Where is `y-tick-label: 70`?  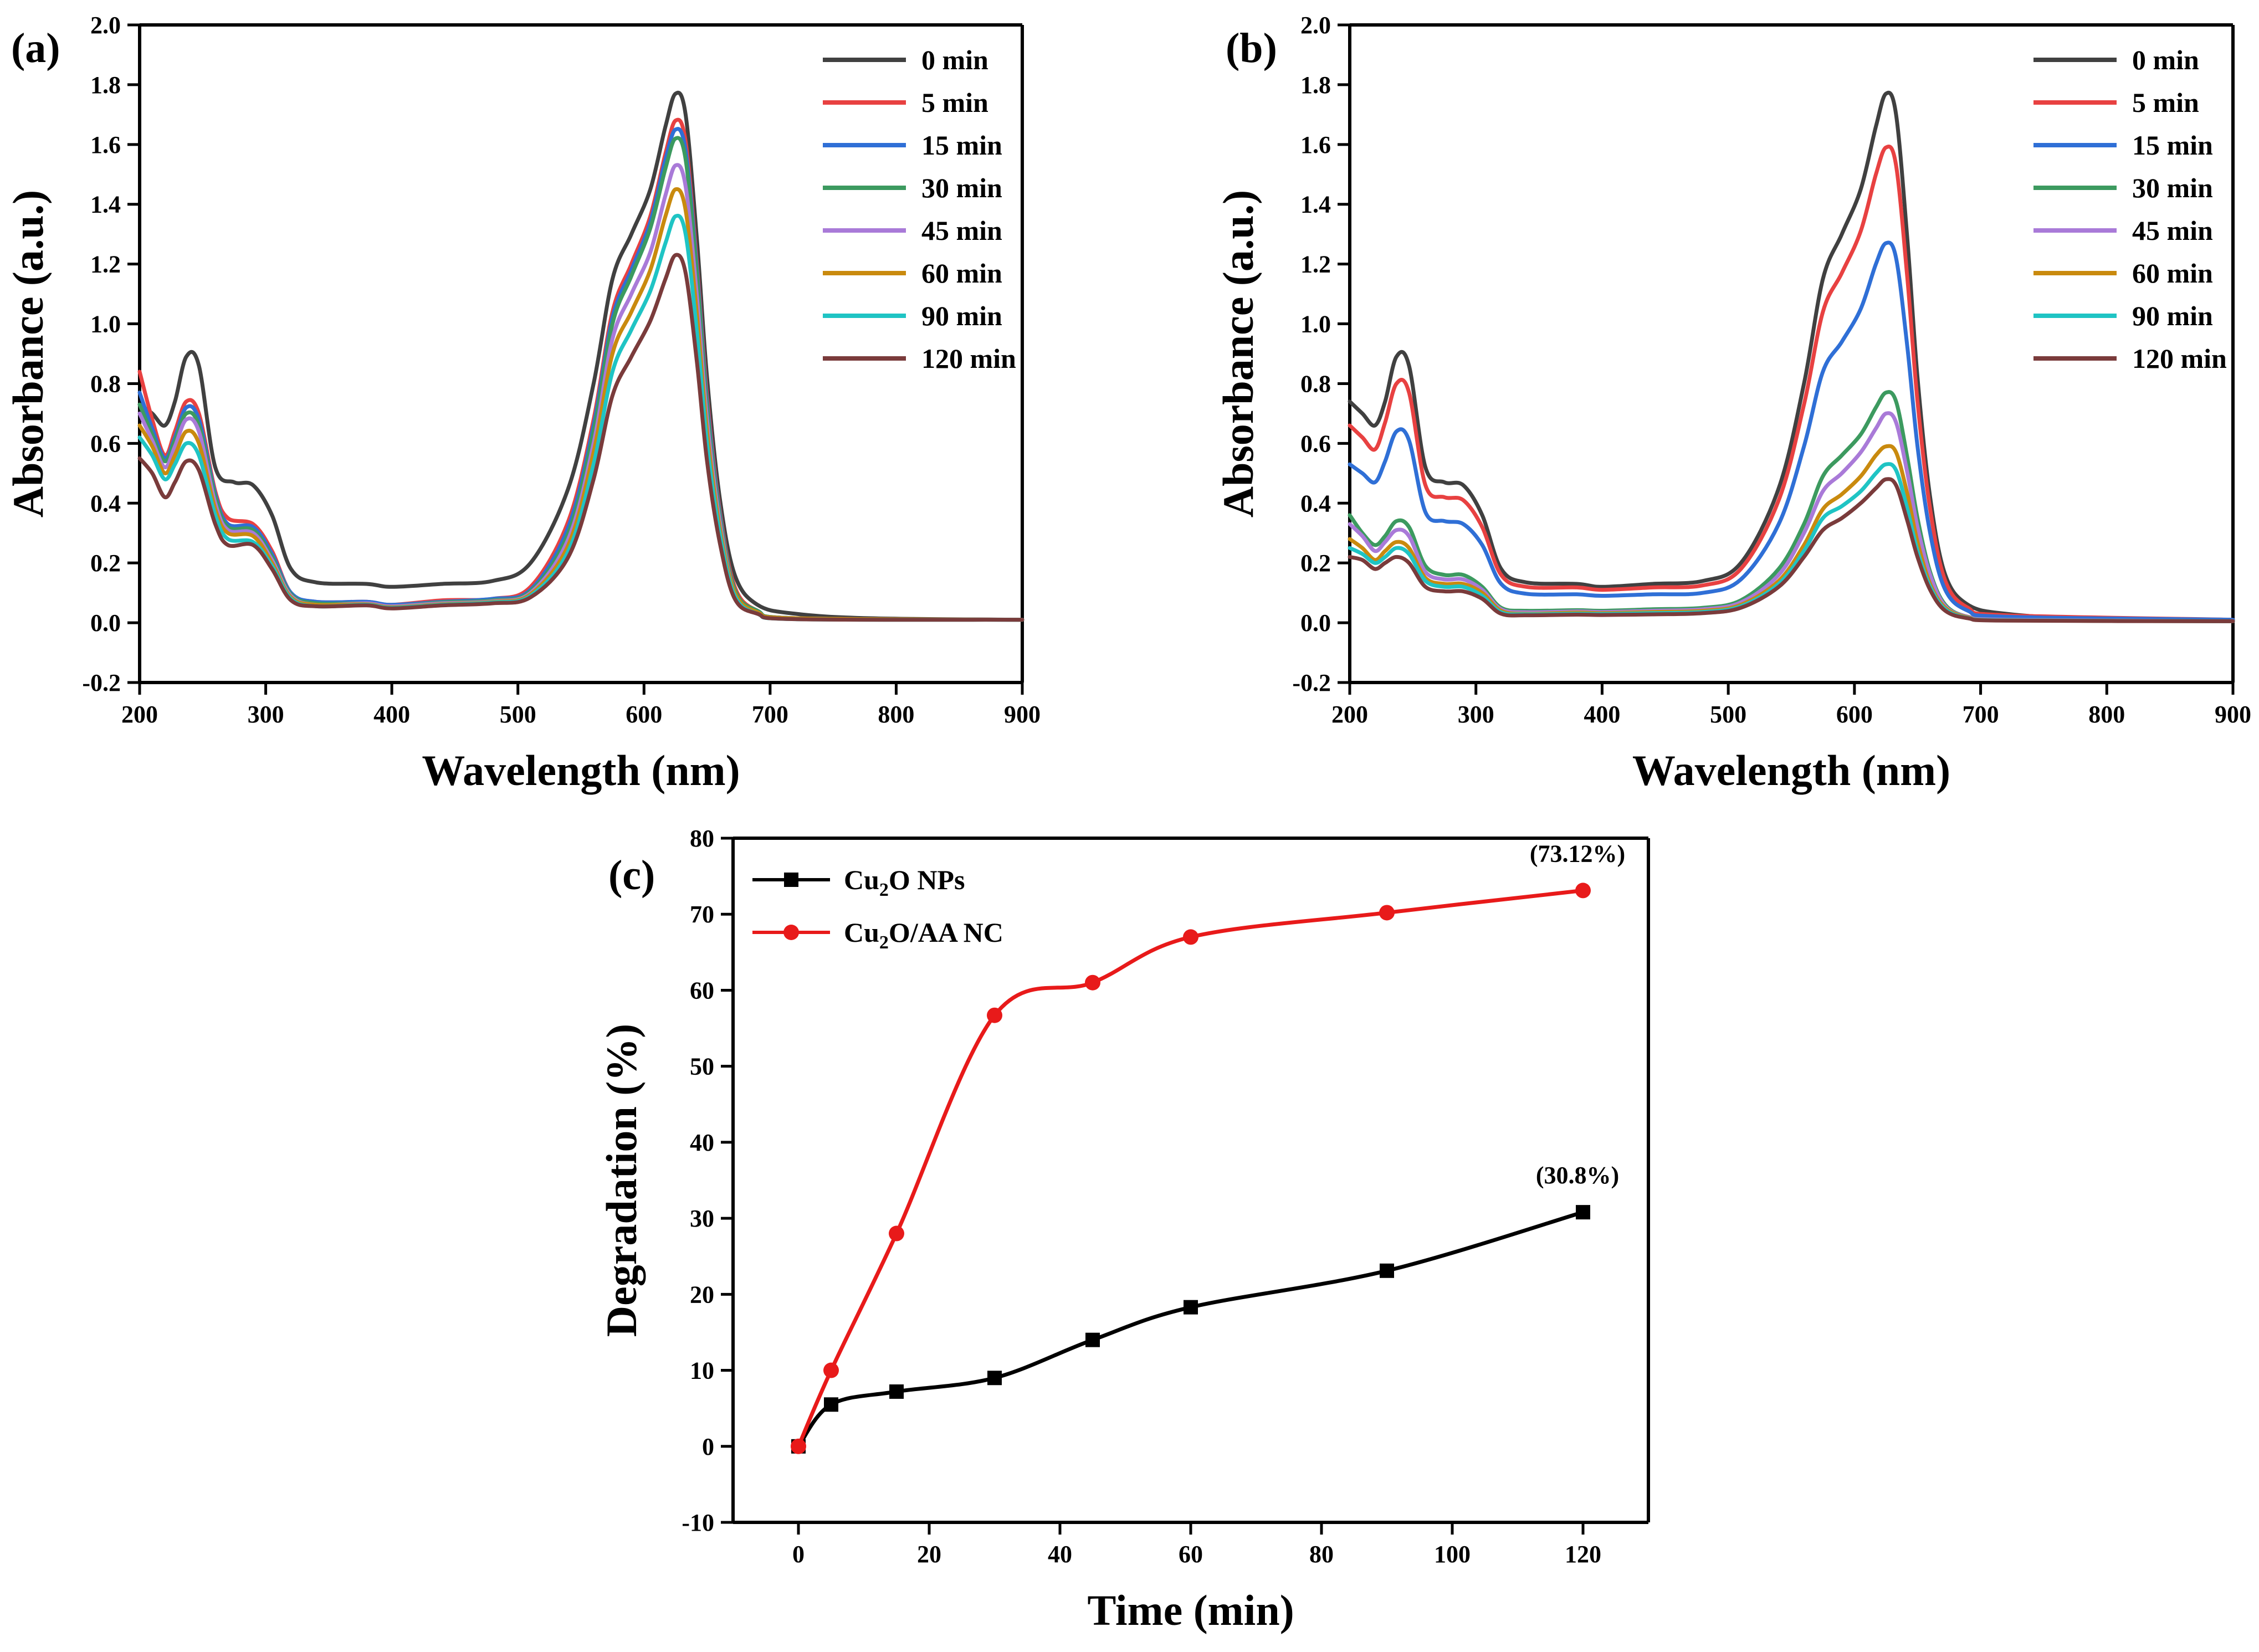 y-tick-label: 70 is located at coordinates (702, 914).